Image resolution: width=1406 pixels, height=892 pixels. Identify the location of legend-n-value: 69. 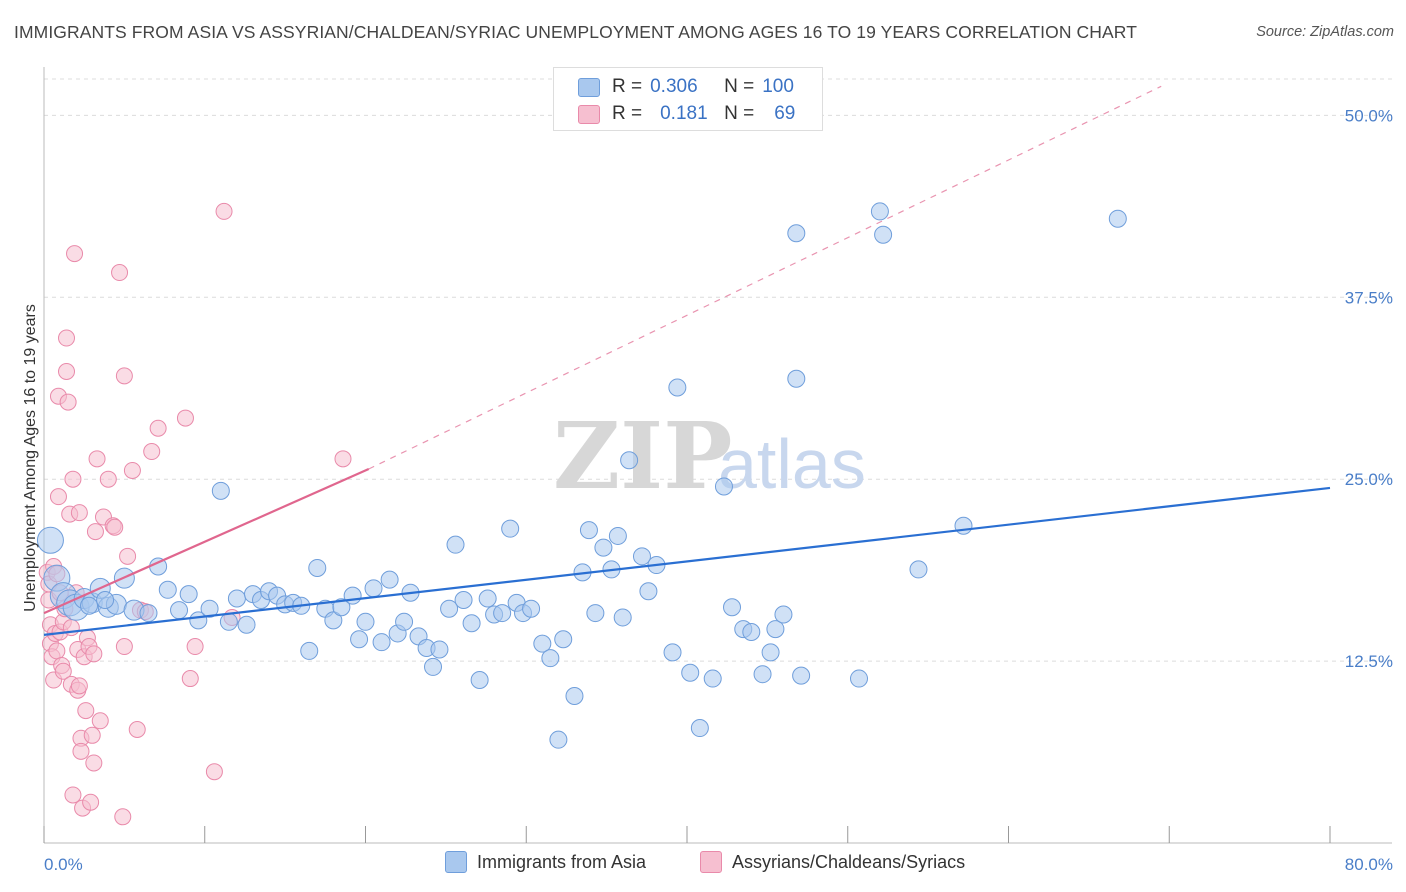
(785, 113).